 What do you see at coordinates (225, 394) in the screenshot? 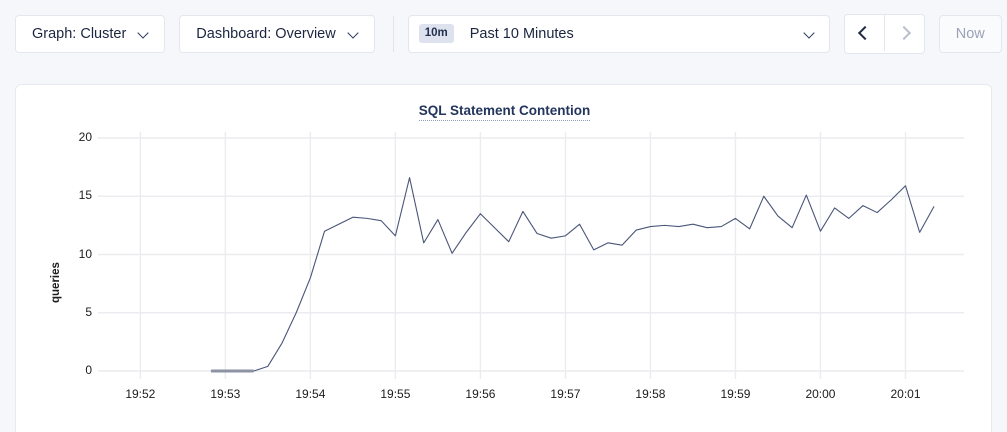
I see `x-axis-tick: 19:53` at bounding box center [225, 394].